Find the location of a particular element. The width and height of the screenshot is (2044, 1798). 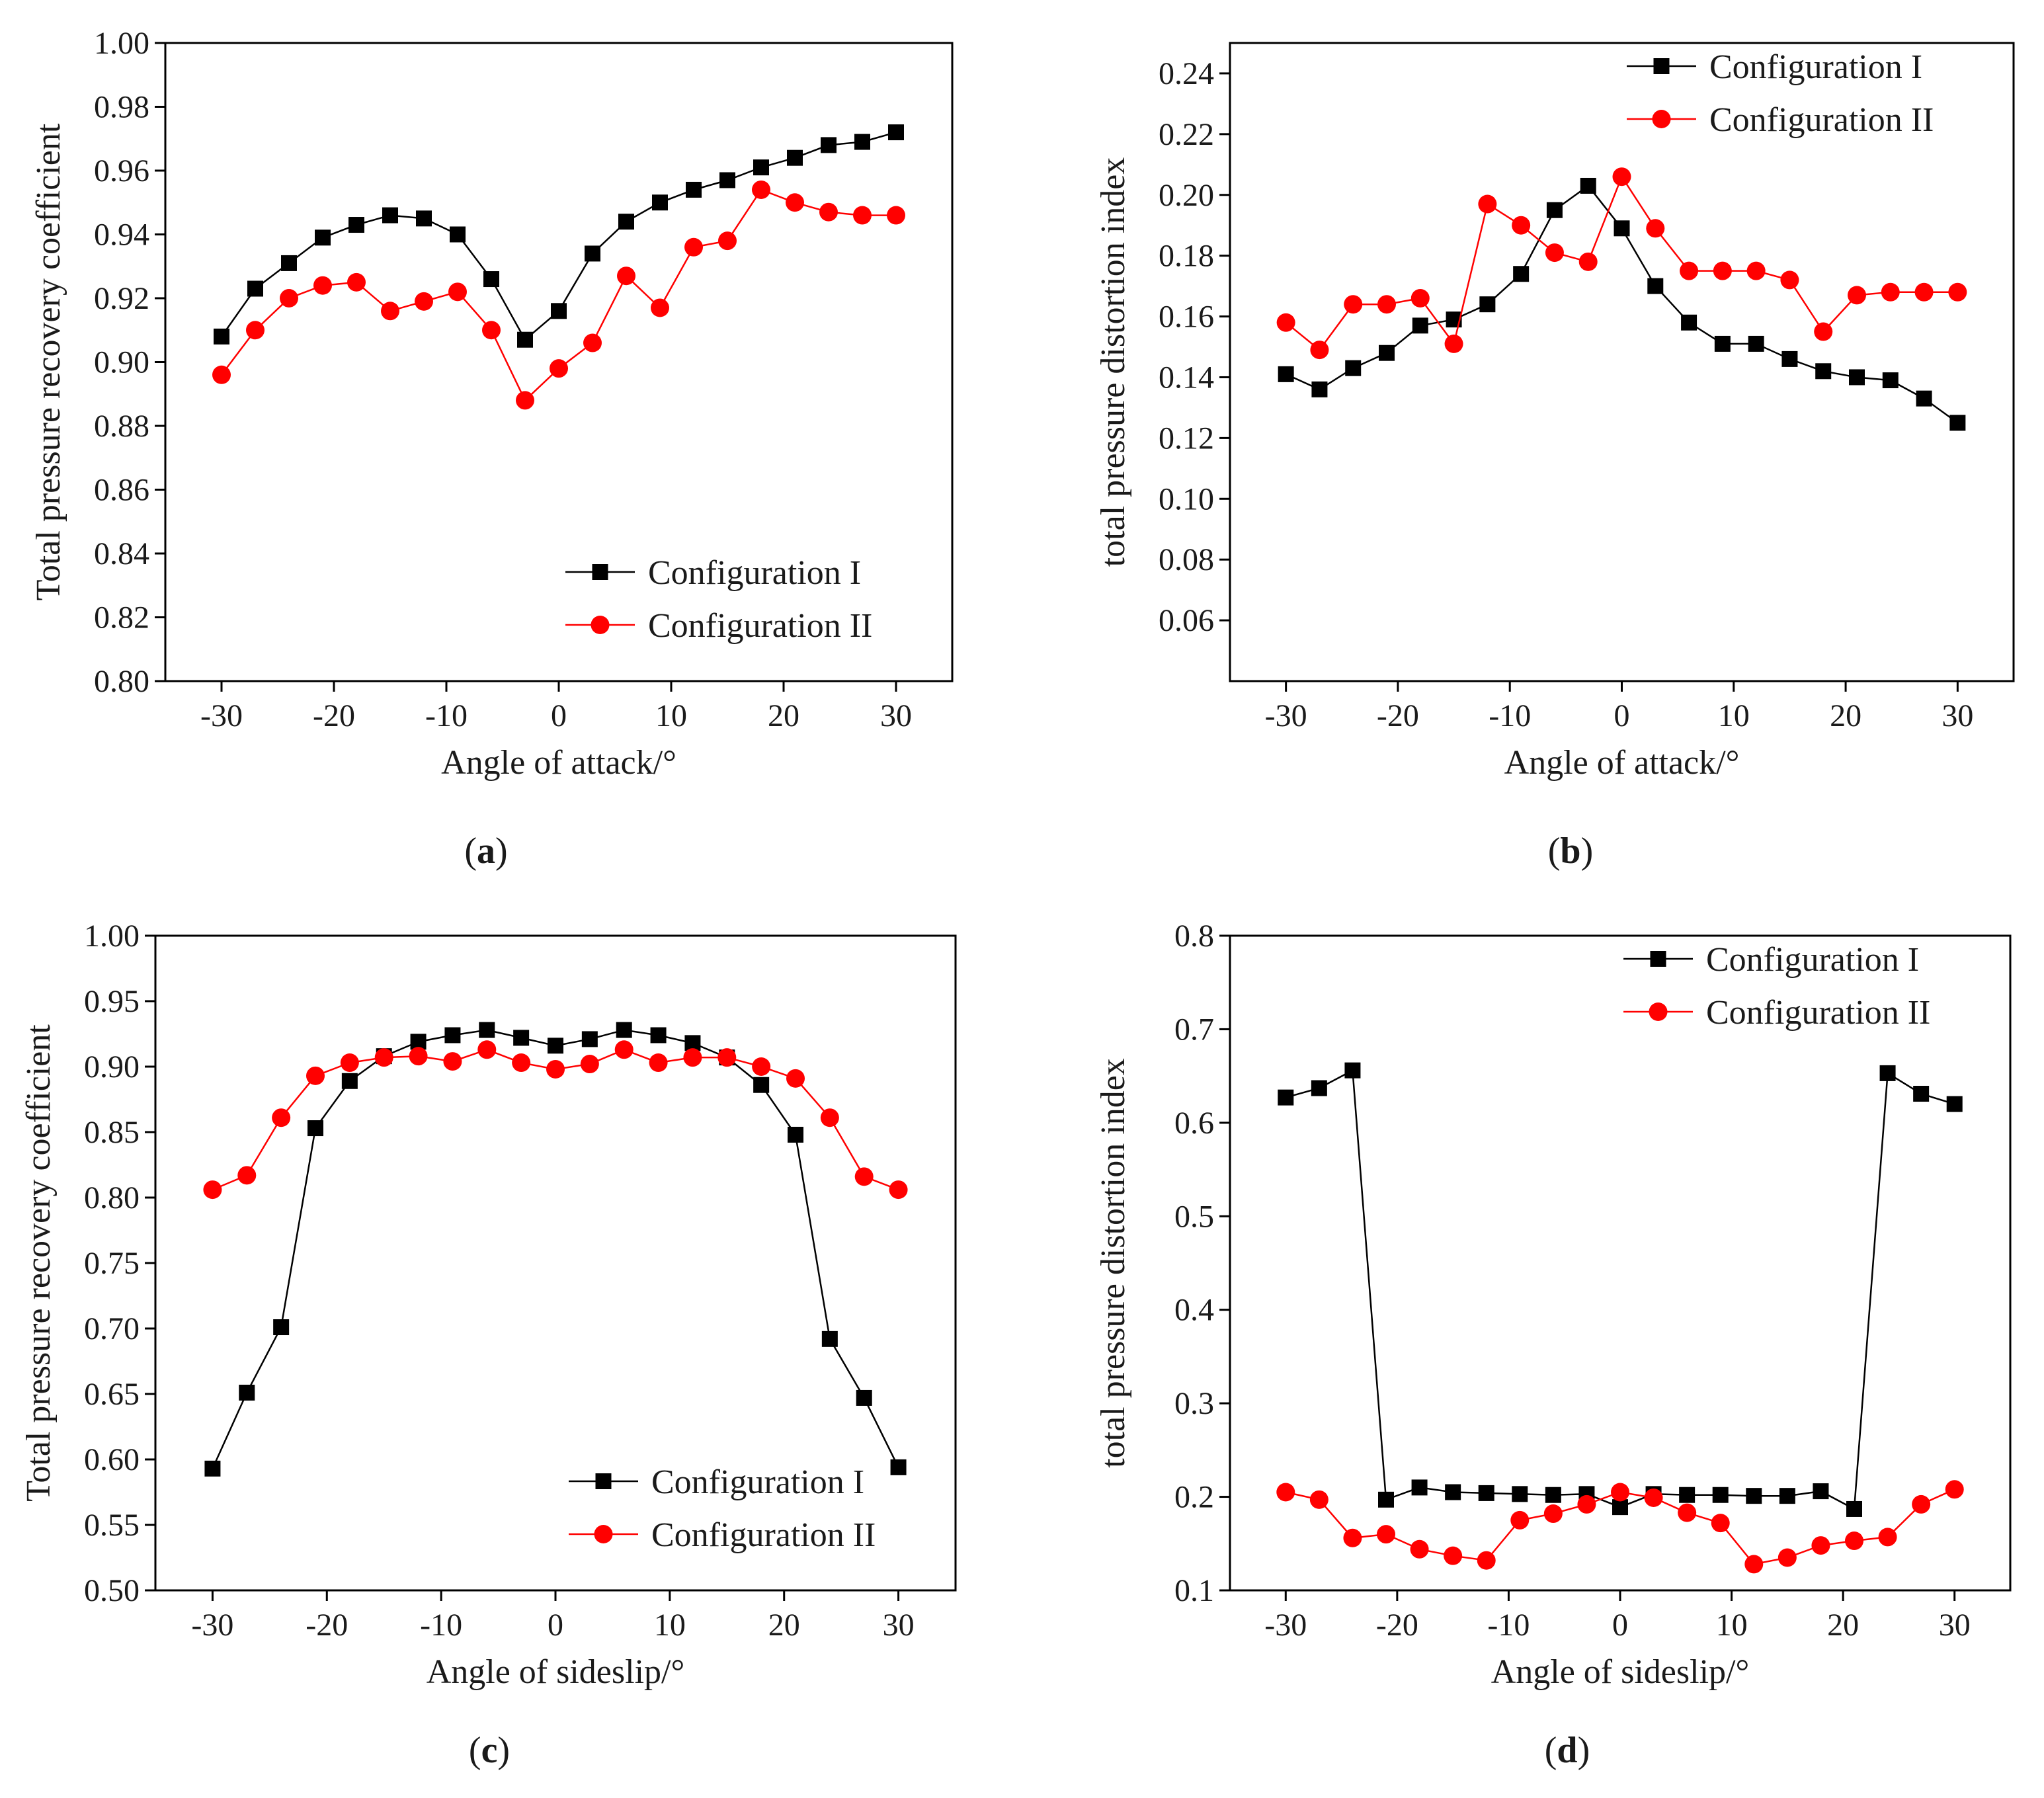

x-tick-label: 30 is located at coordinates (1955, 1625).